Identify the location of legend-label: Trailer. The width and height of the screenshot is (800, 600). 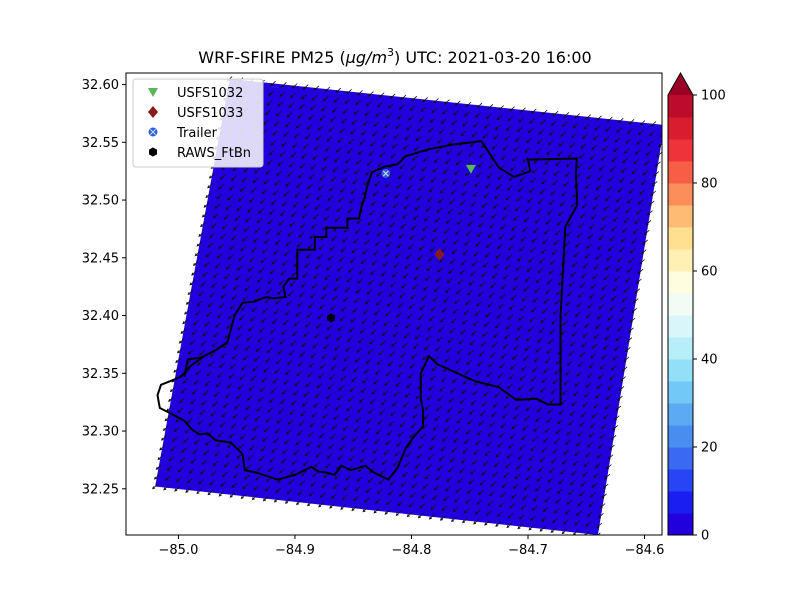
(197, 133).